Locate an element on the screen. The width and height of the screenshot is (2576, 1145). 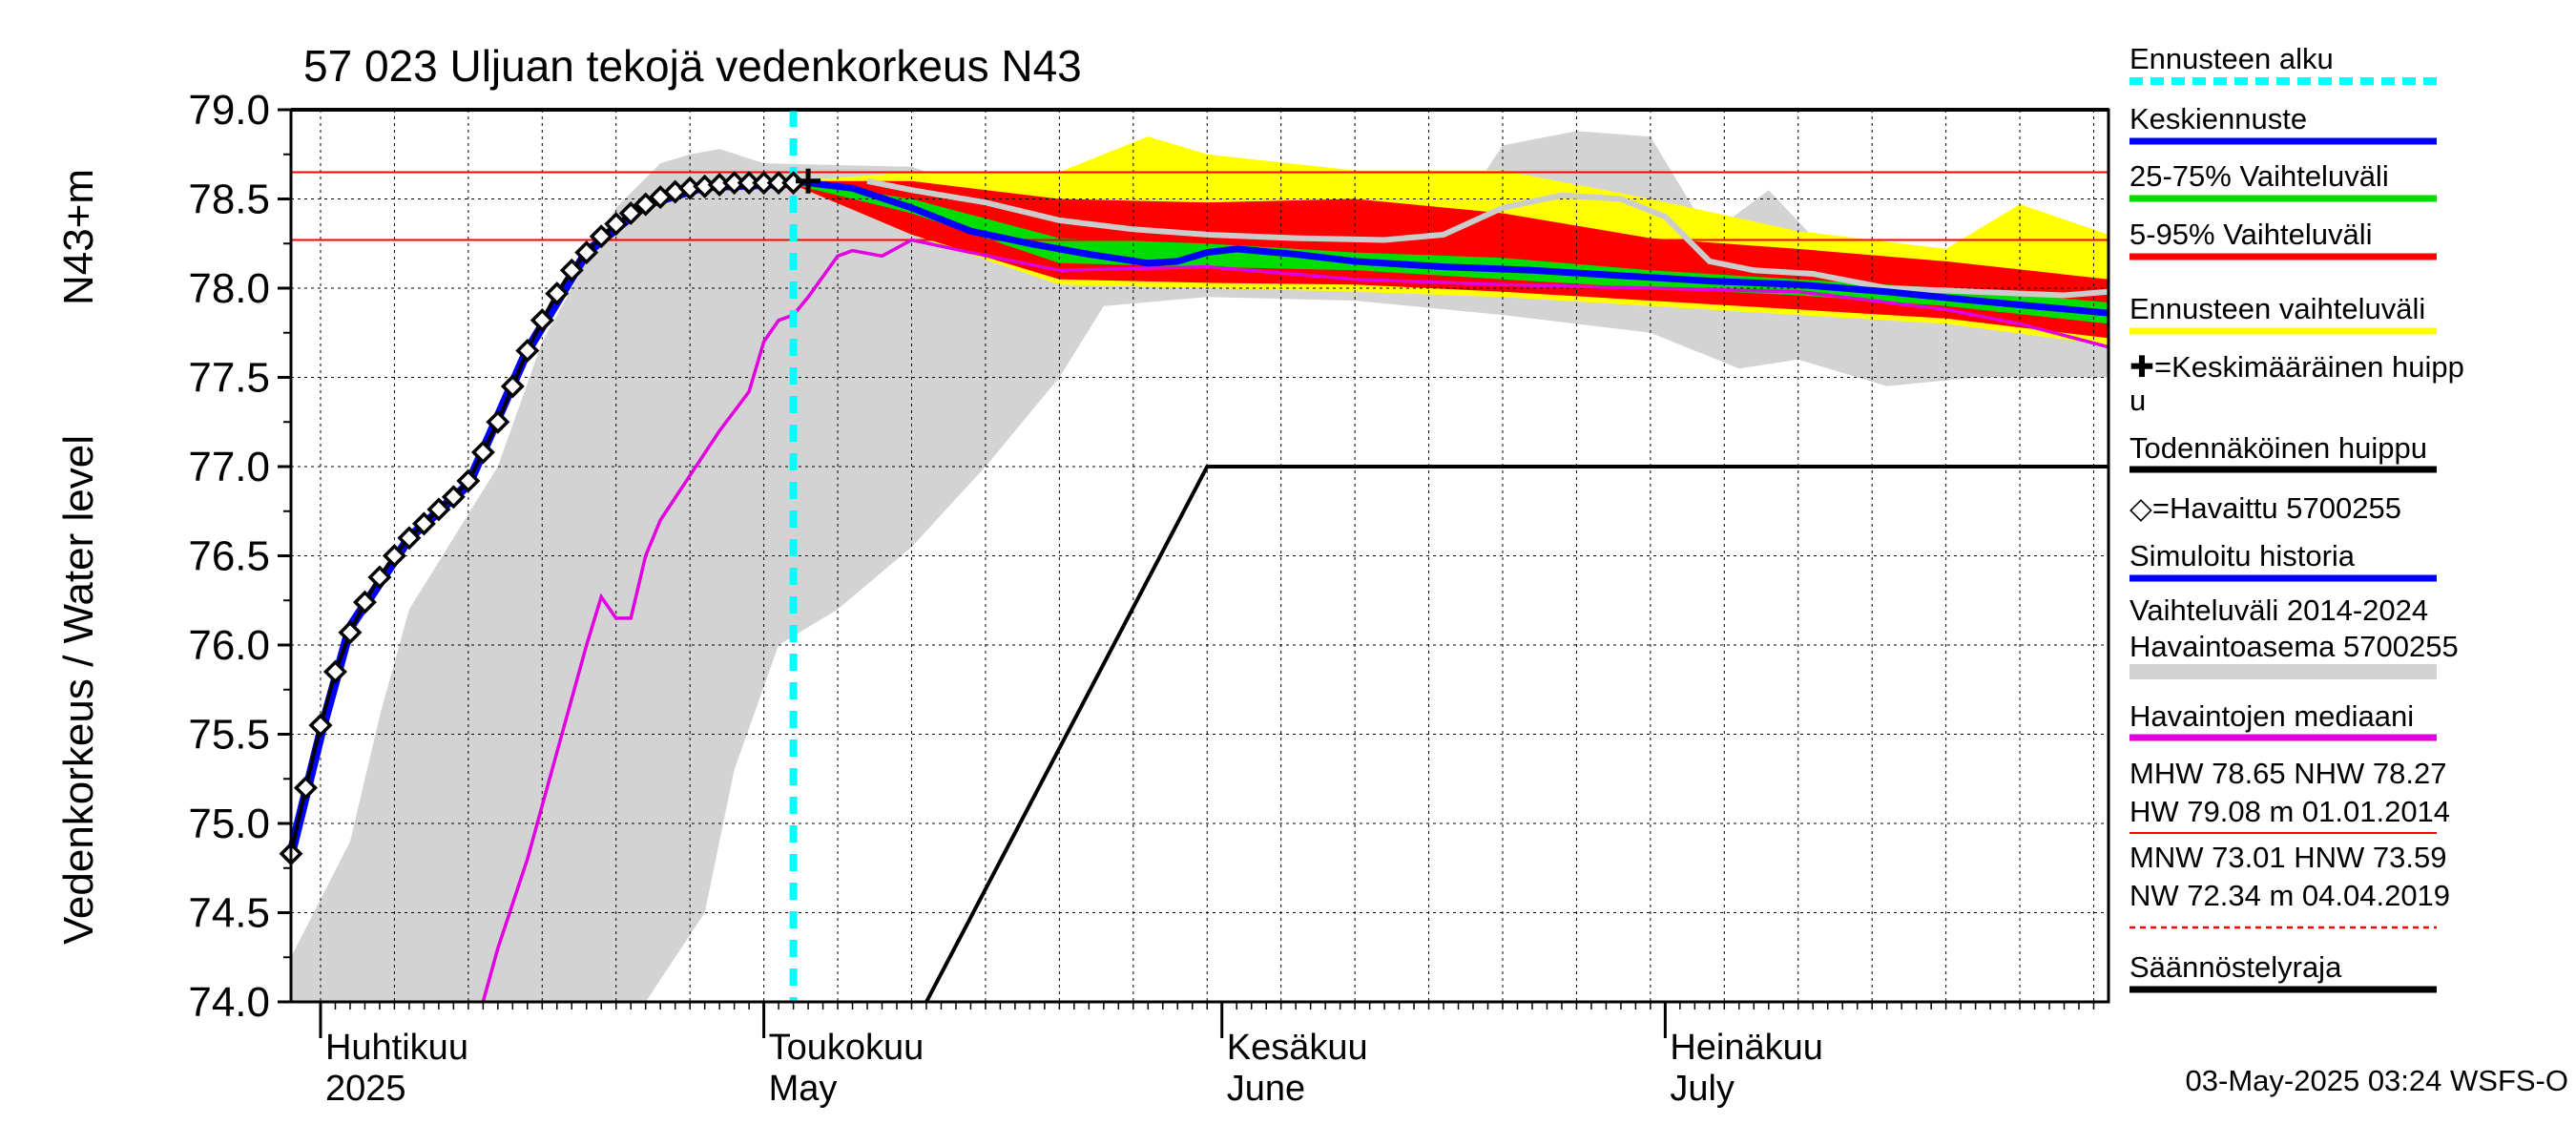
mean-peak-marker is located at coordinates (808, 181).